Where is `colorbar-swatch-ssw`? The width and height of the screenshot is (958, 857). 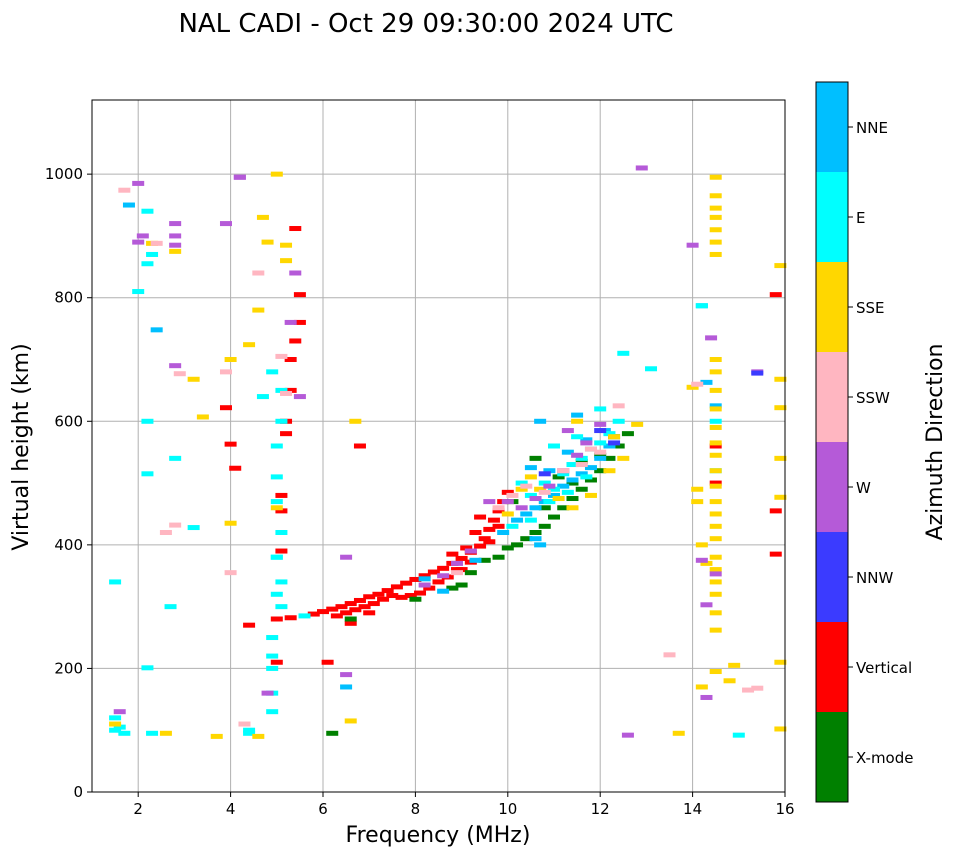 colorbar-swatch-ssw is located at coordinates (832, 397).